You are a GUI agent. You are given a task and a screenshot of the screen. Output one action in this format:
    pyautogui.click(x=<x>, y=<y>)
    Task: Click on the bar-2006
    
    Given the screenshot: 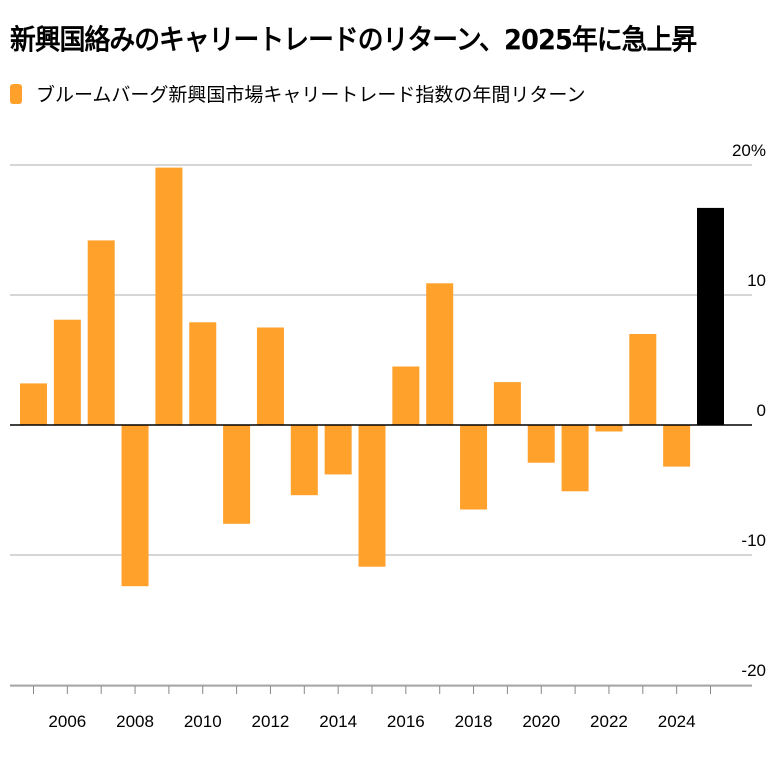 What is the action you would take?
    pyautogui.click(x=67, y=372)
    